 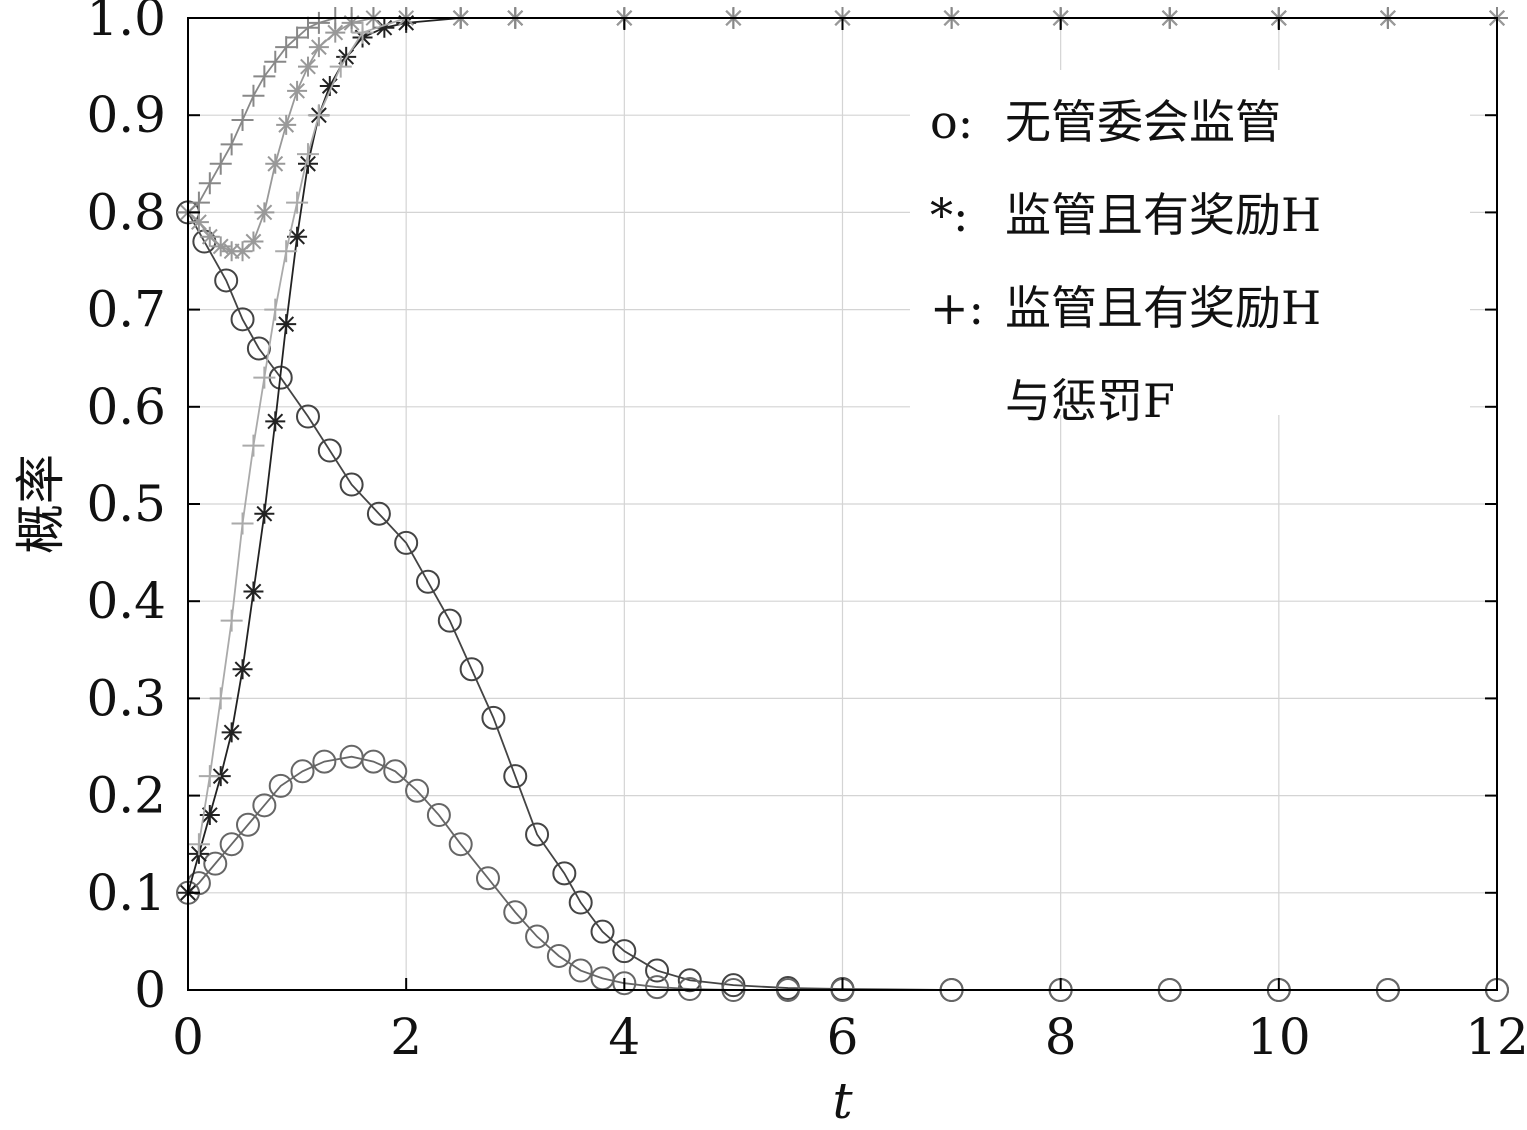 I want to click on y-tick-label: 0.5, so click(x=126, y=504).